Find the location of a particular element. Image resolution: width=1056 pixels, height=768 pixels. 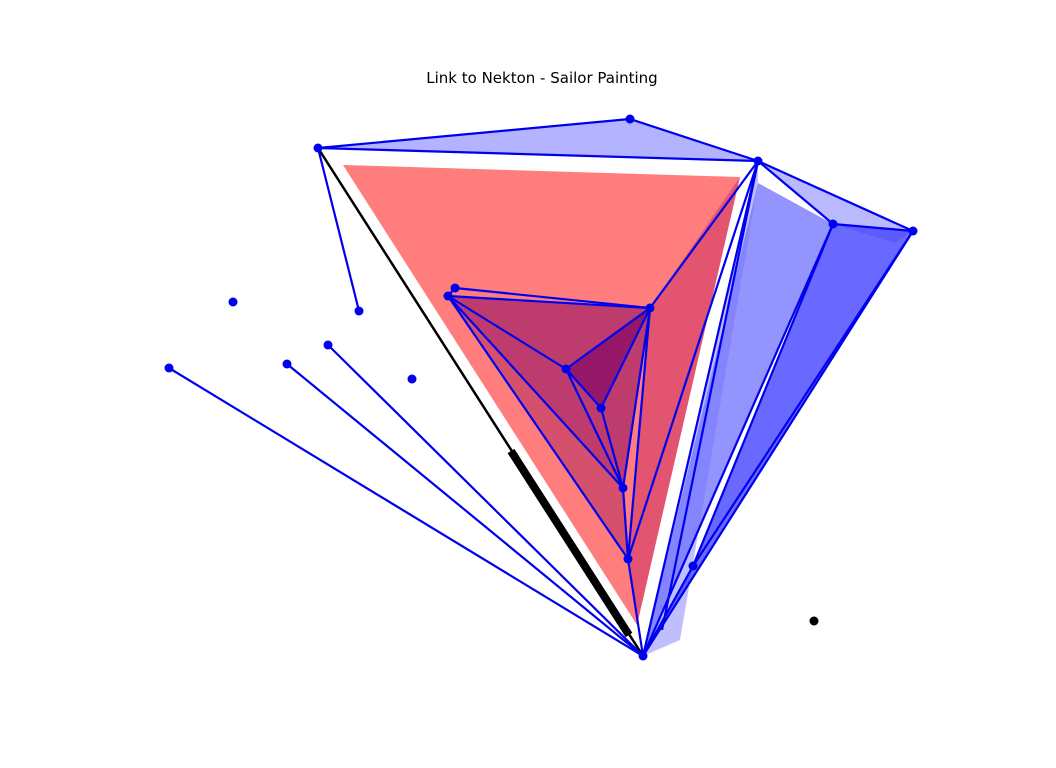

red-overlay-right is located at coordinates (684, 401).